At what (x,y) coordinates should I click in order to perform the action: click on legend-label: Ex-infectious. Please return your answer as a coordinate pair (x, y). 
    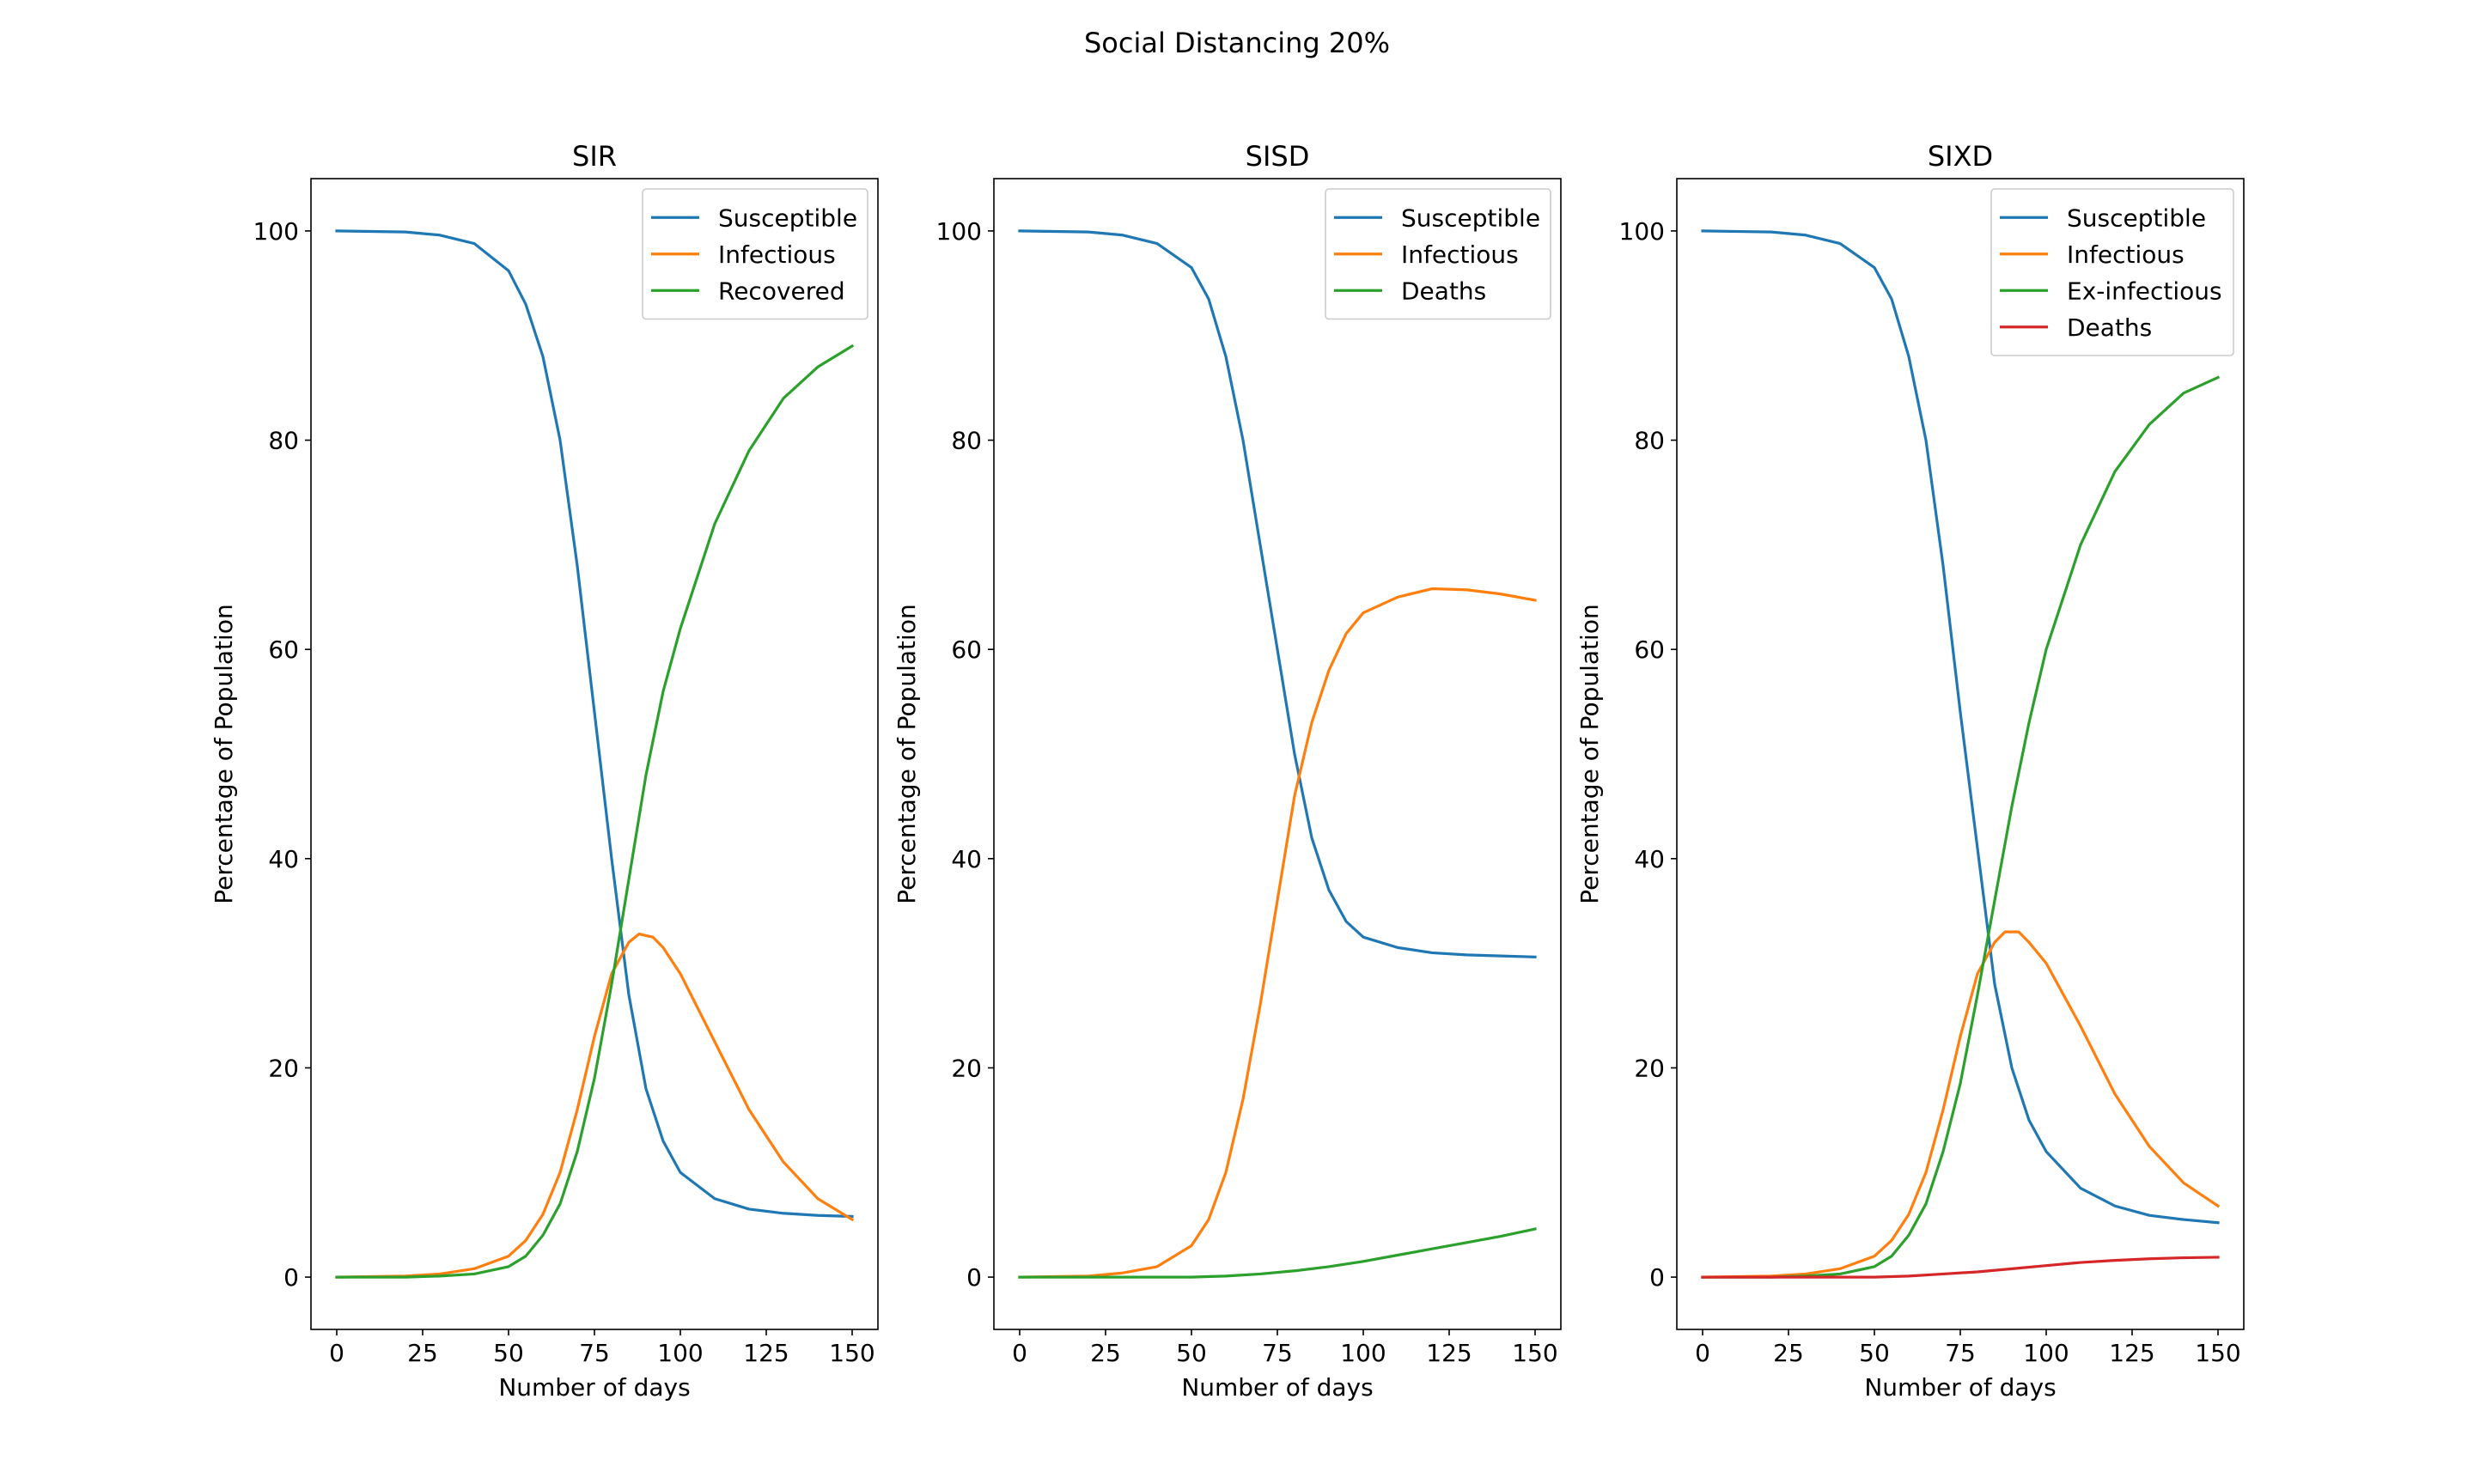
    Looking at the image, I should click on (2144, 291).